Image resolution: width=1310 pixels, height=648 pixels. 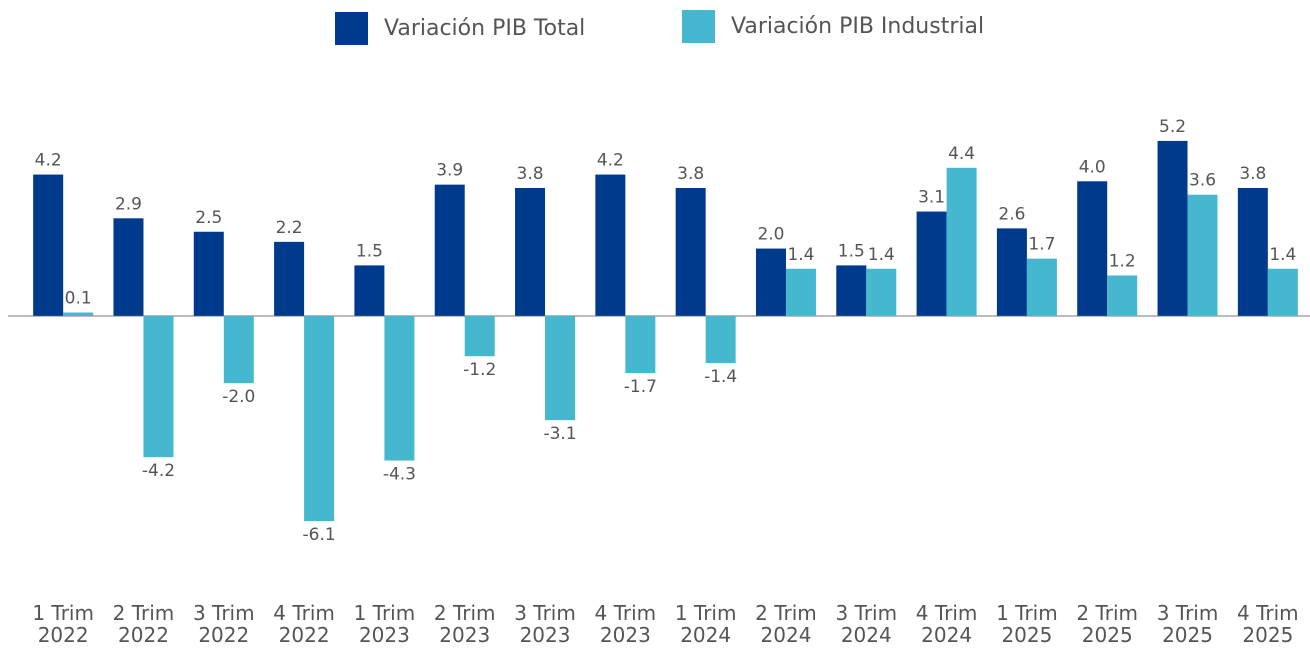 I want to click on value-label: -4.2, so click(x=158, y=471).